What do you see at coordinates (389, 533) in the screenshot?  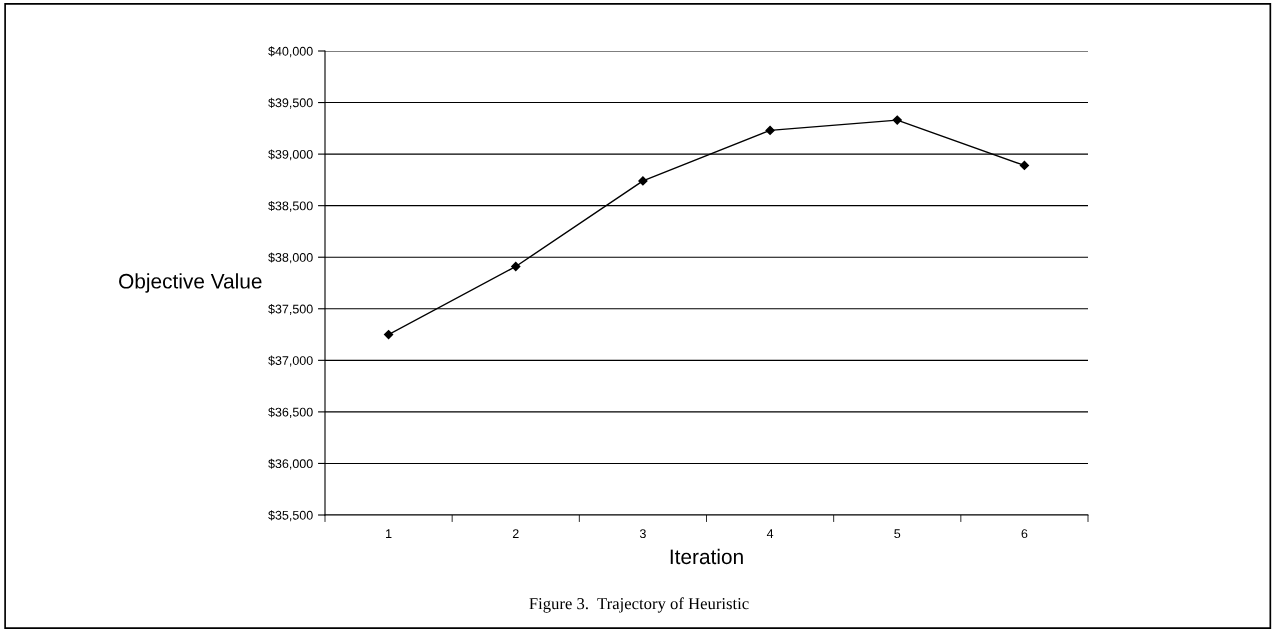 I see `x-tick-label: 1` at bounding box center [389, 533].